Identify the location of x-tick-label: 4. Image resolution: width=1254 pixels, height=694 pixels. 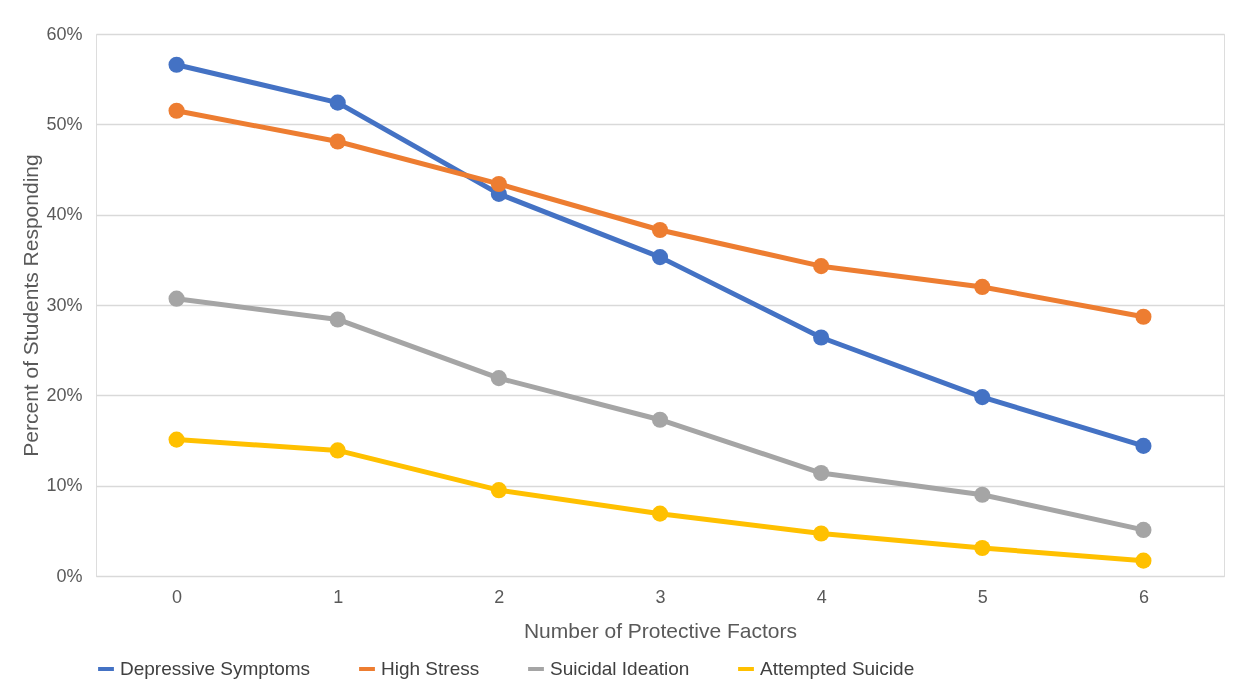
(821, 596).